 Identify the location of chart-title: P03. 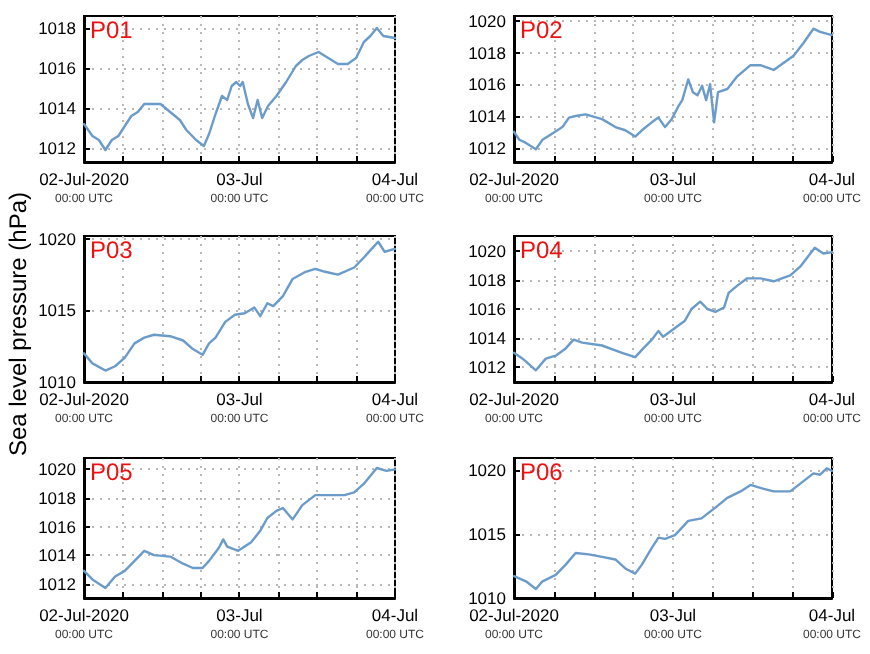
(112, 250).